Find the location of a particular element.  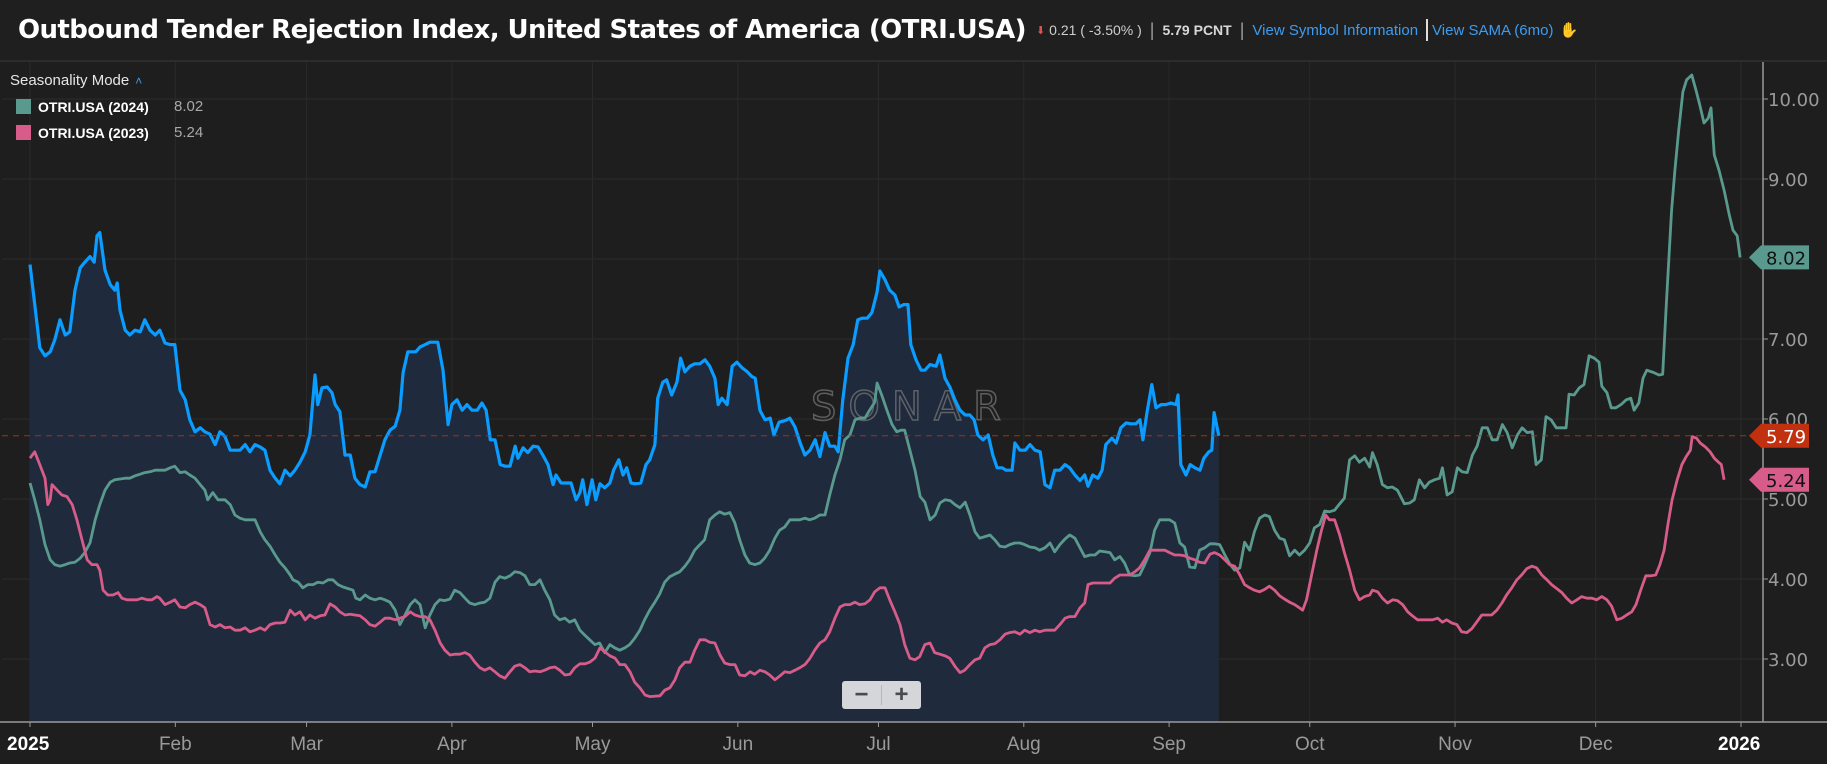

y-tick-label: 4.00 is located at coordinates (1788, 580).